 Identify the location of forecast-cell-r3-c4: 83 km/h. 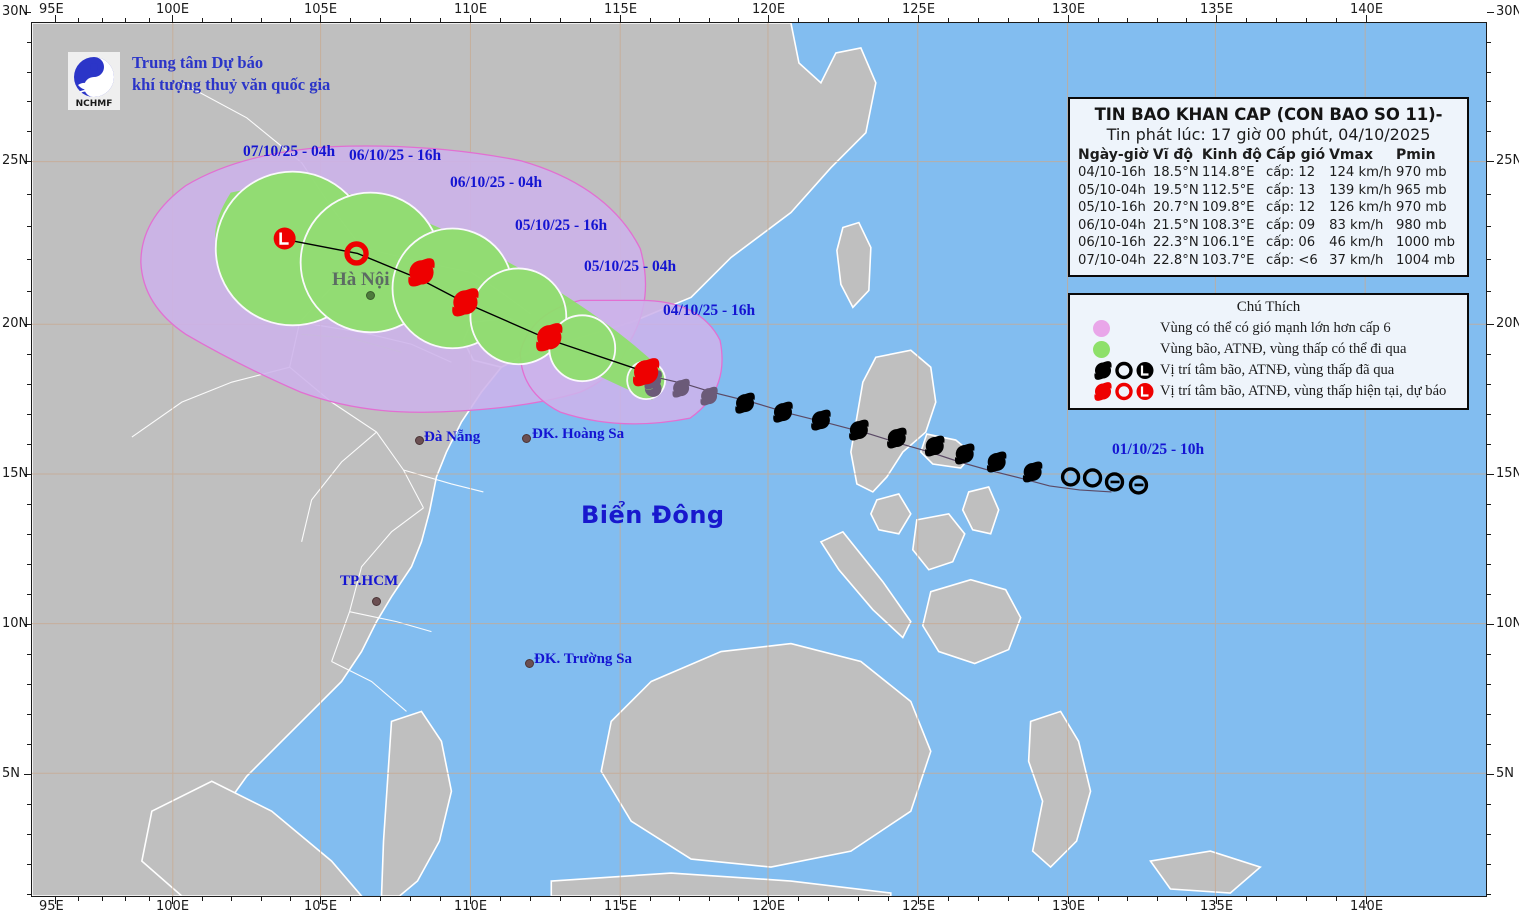
(1356, 225).